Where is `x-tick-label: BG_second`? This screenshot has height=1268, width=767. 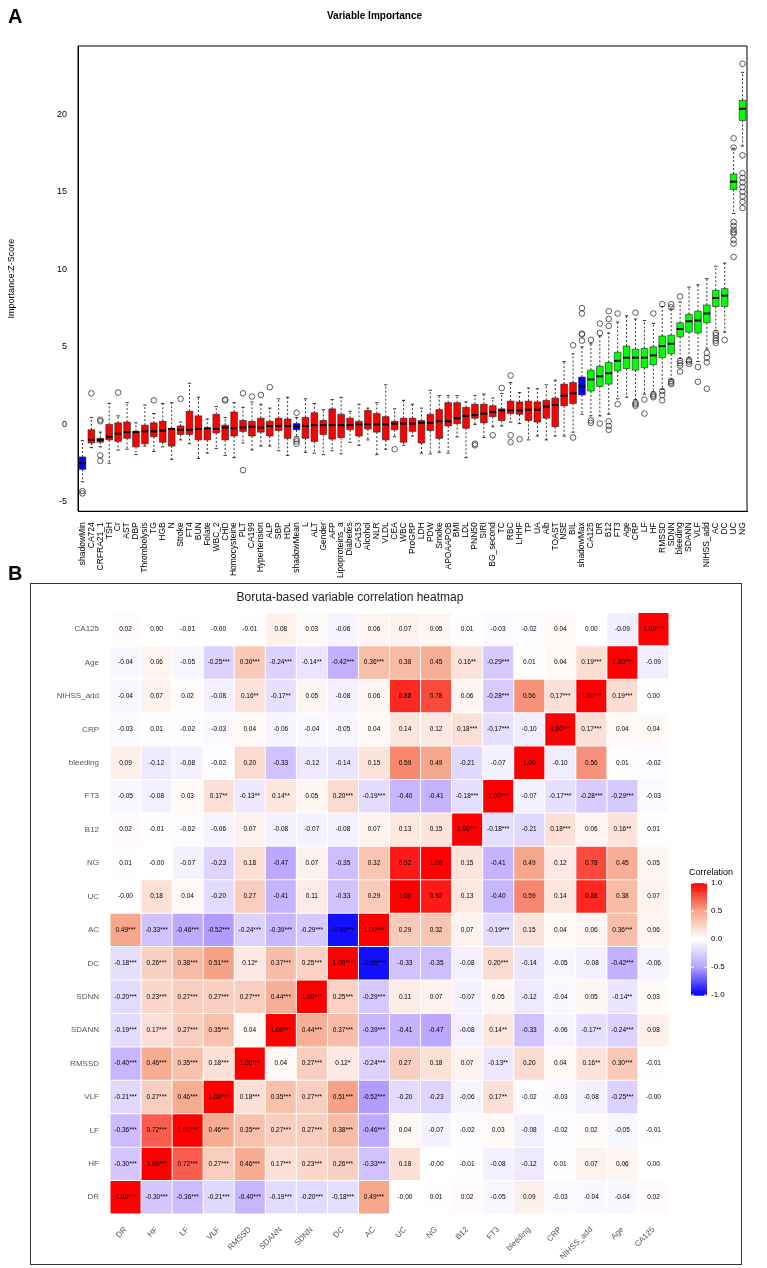
x-tick-label: BG_second is located at coordinates (492, 544).